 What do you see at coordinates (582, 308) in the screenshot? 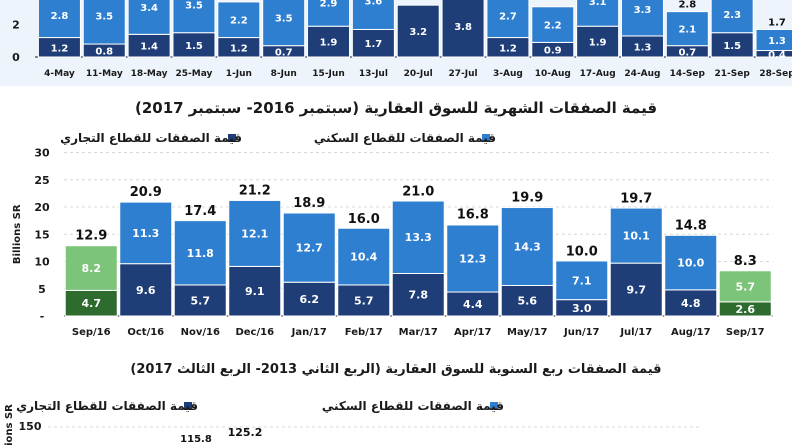
I see `segment-value-label: 3.0` at bounding box center [582, 308].